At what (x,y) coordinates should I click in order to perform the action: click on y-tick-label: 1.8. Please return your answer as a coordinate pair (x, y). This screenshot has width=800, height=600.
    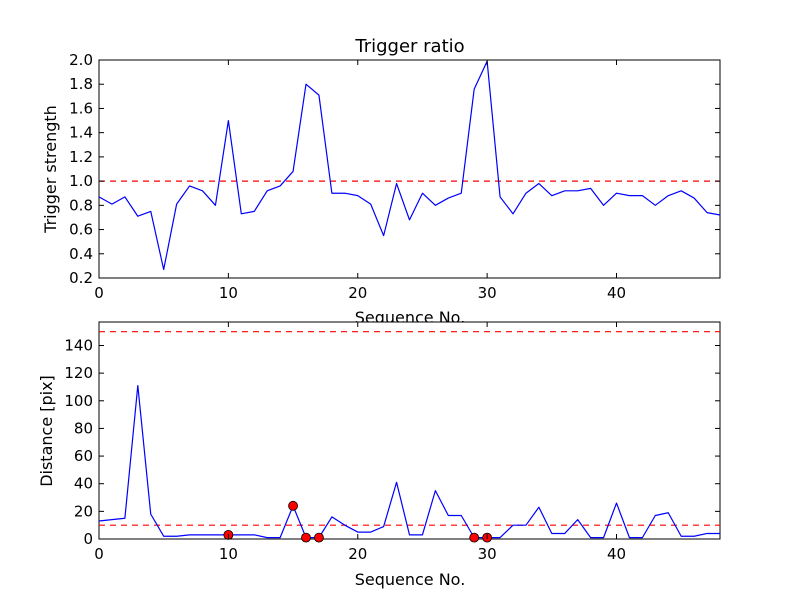
    Looking at the image, I should click on (81, 84).